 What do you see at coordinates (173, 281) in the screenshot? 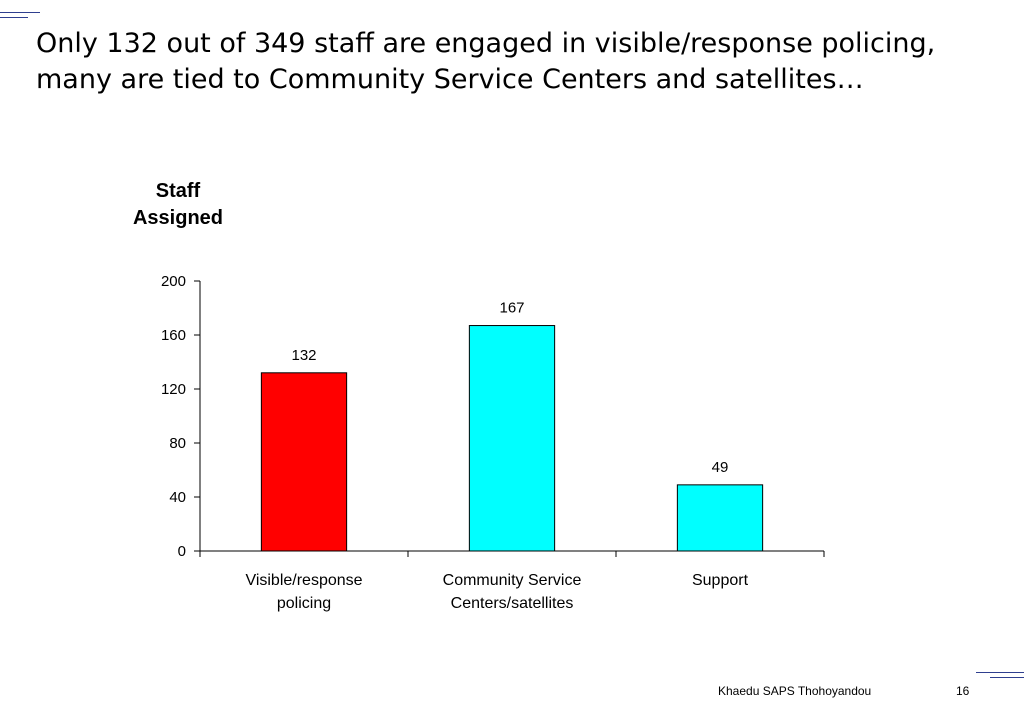
I see `y-tick-label: 200` at bounding box center [173, 281].